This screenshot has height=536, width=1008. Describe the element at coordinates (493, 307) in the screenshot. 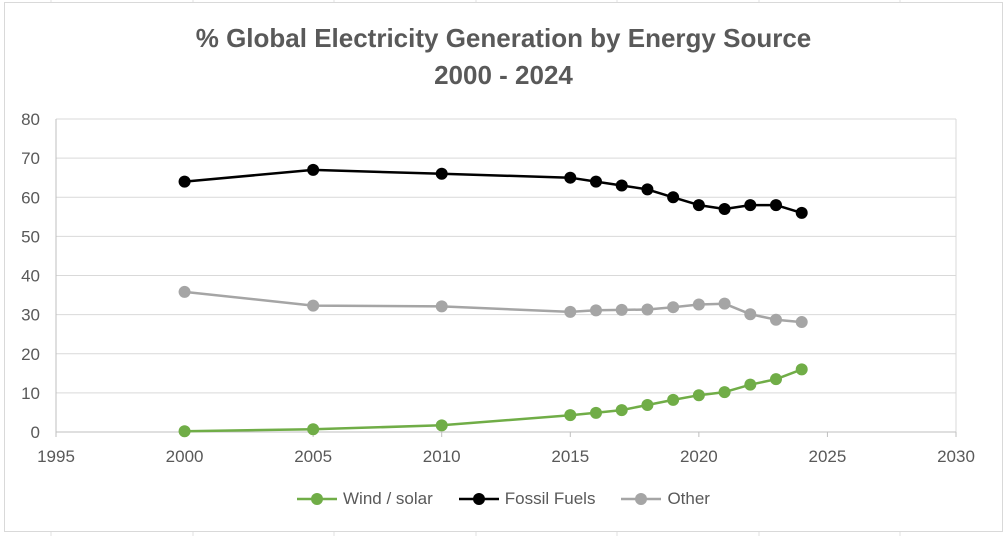

I see `series-line-other` at that location.